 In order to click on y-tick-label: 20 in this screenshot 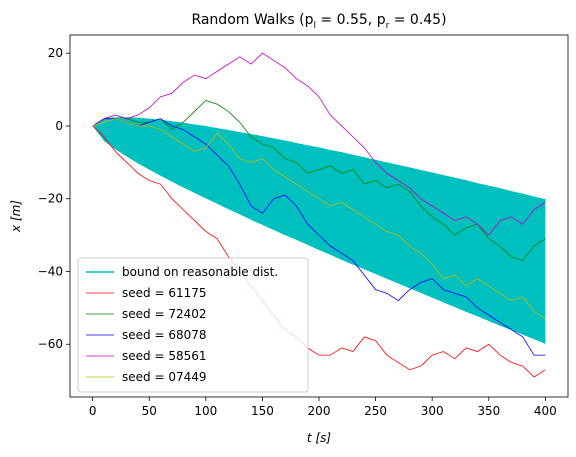, I will do `click(55, 53)`.